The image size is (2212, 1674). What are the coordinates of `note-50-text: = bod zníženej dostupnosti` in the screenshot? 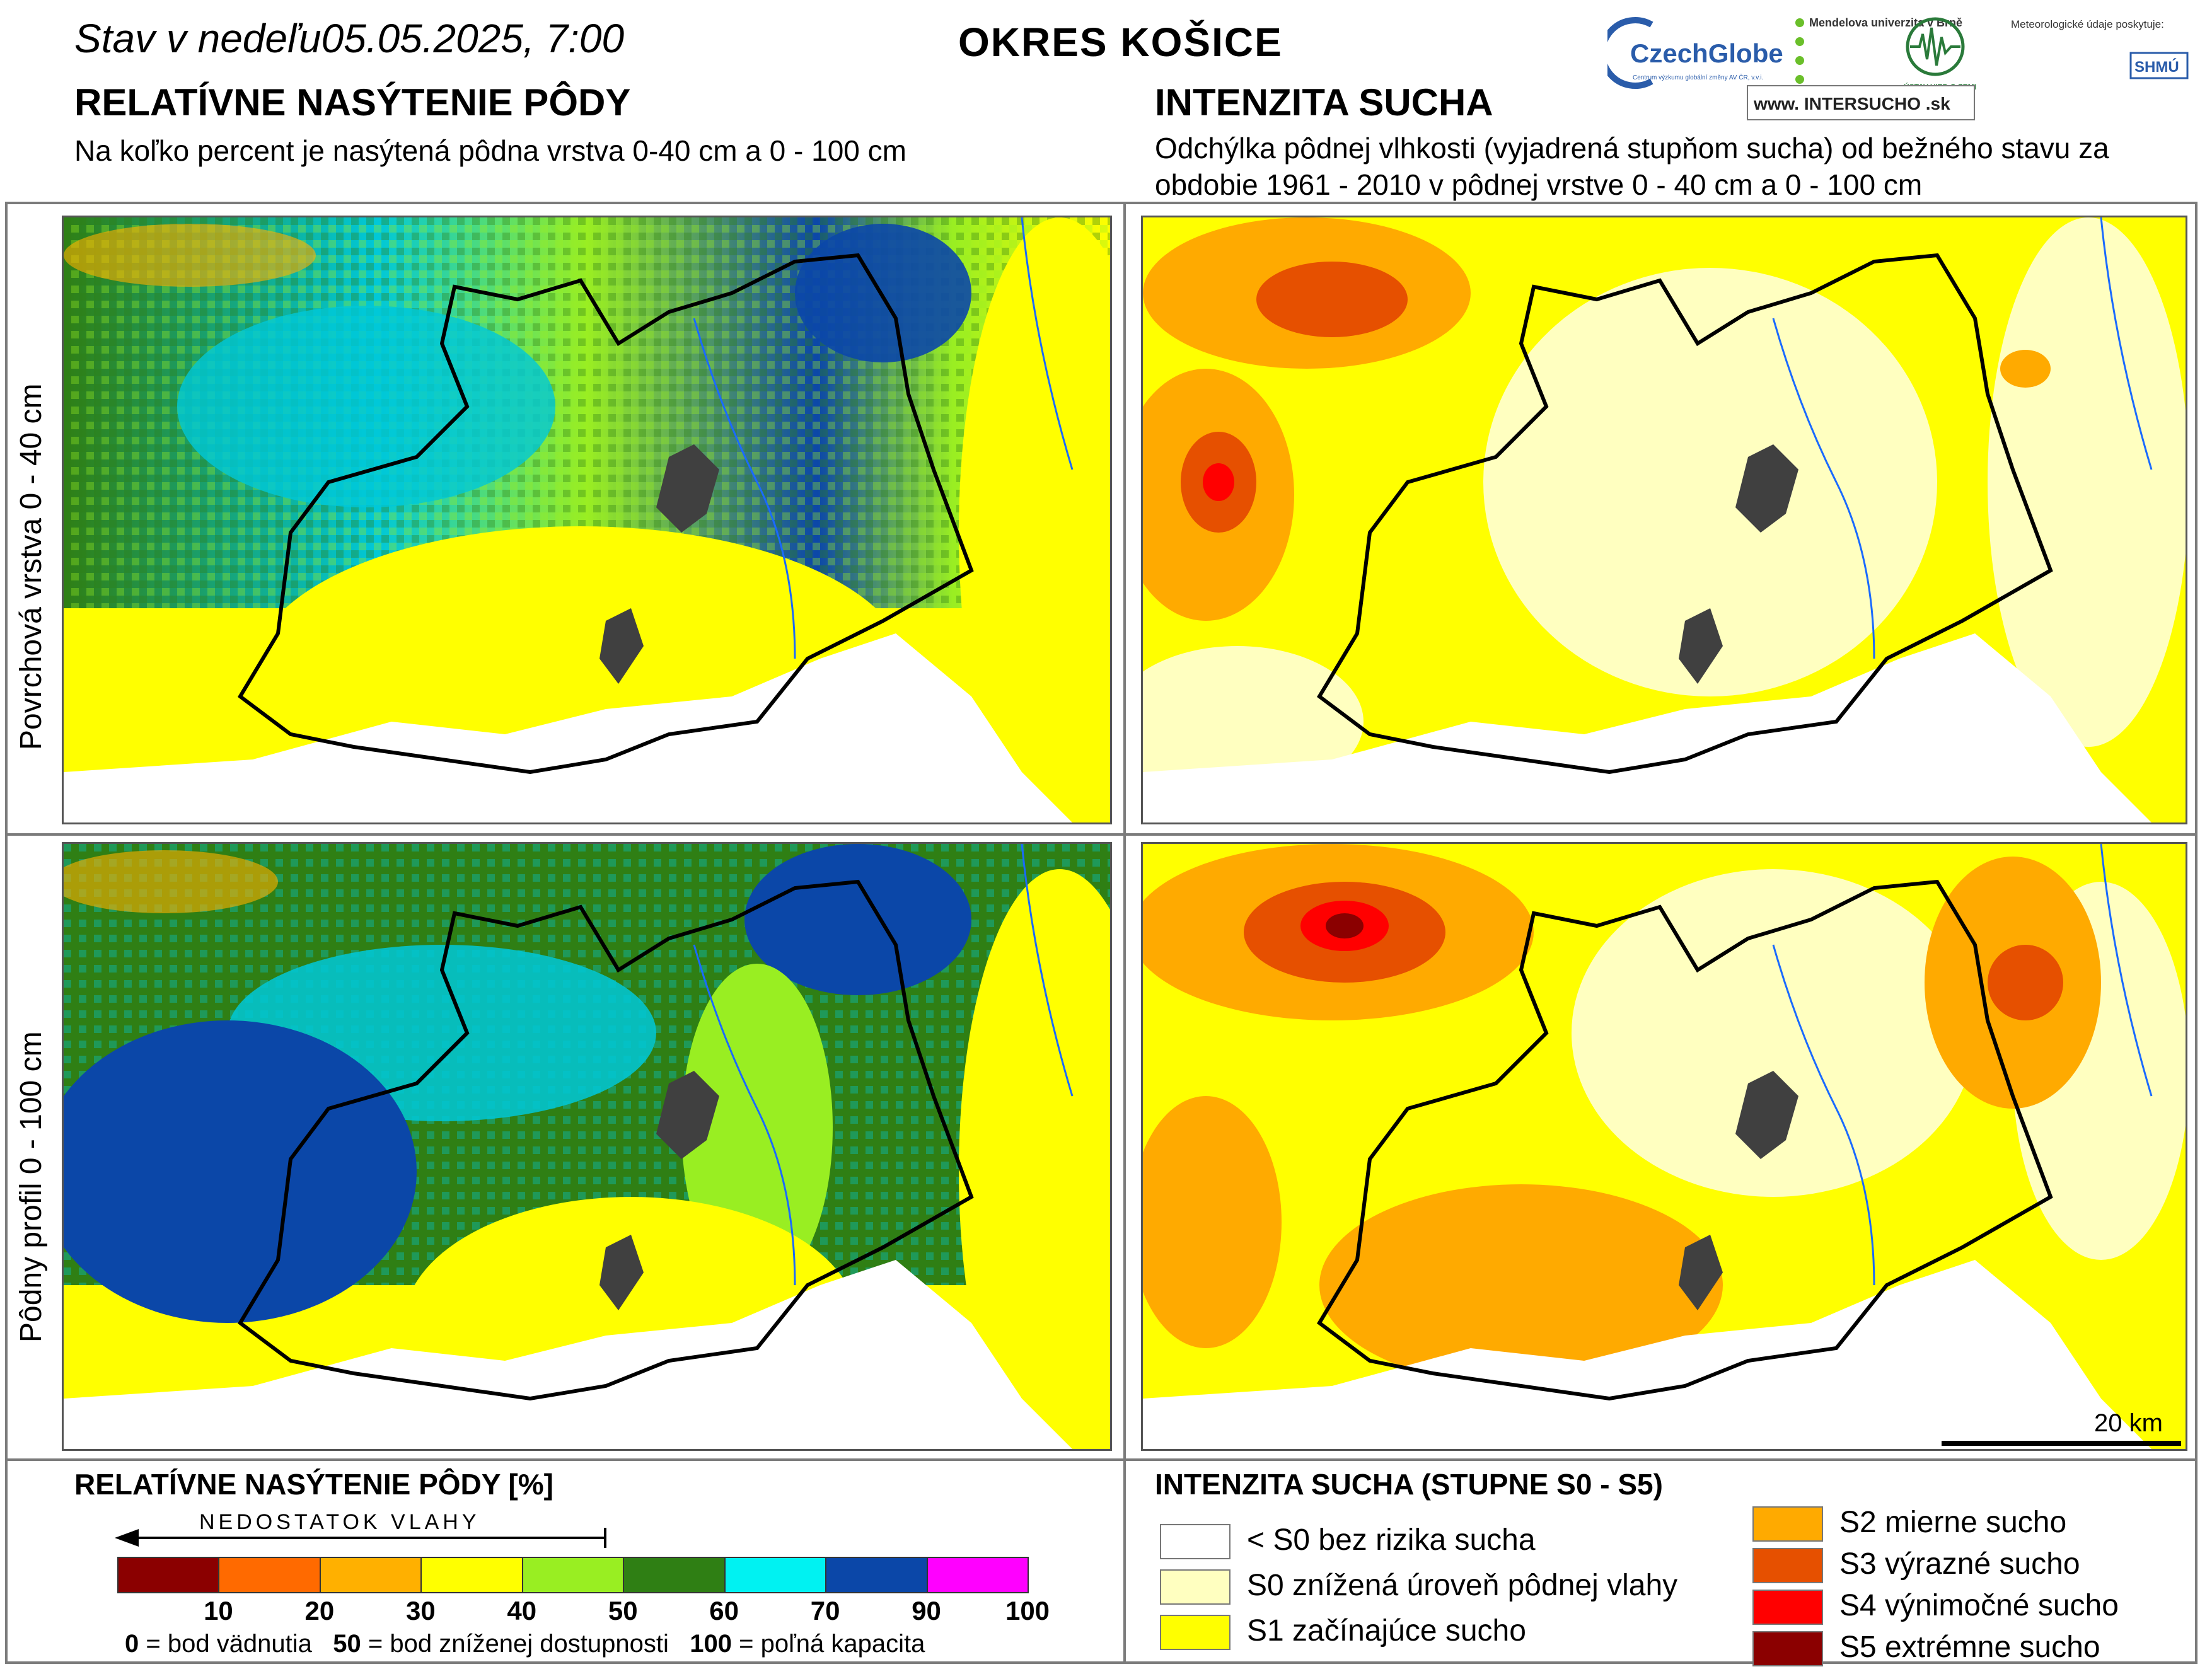 It's located at (515, 1644).